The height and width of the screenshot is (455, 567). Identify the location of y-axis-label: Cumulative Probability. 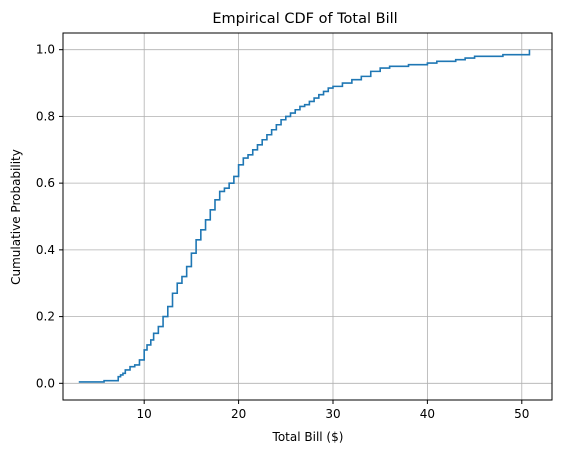
(16, 217).